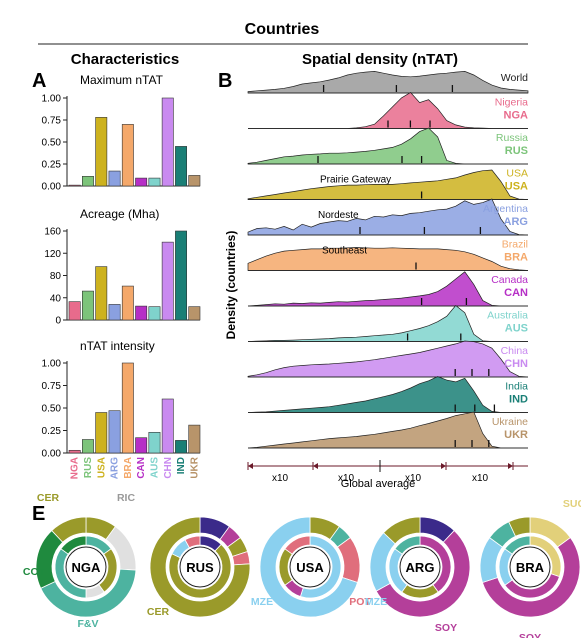 This screenshot has height=638, width=581. I want to click on bar-chart-max-ntat: Maximum nTAT 0.00 0.25 0.50 0.75 1.00, so click(121, 133).